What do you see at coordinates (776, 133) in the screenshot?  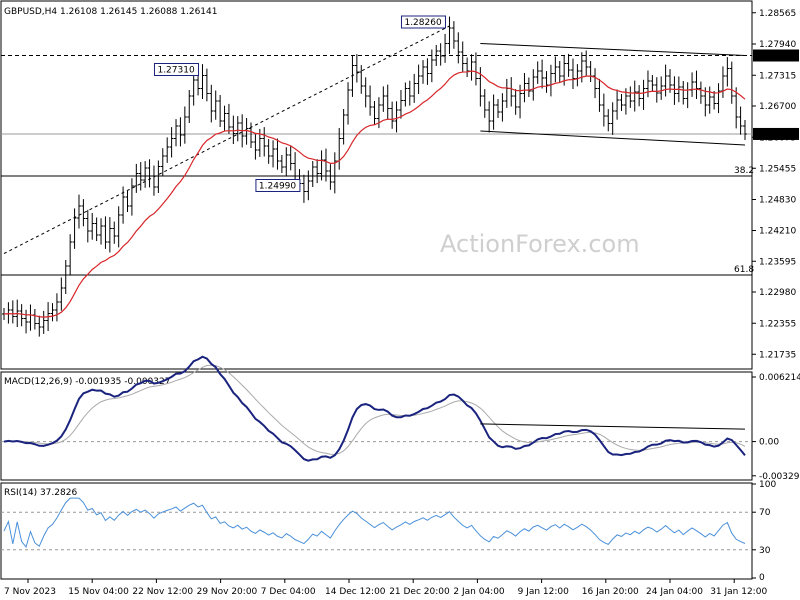 I see `price-tag-box` at bounding box center [776, 133].